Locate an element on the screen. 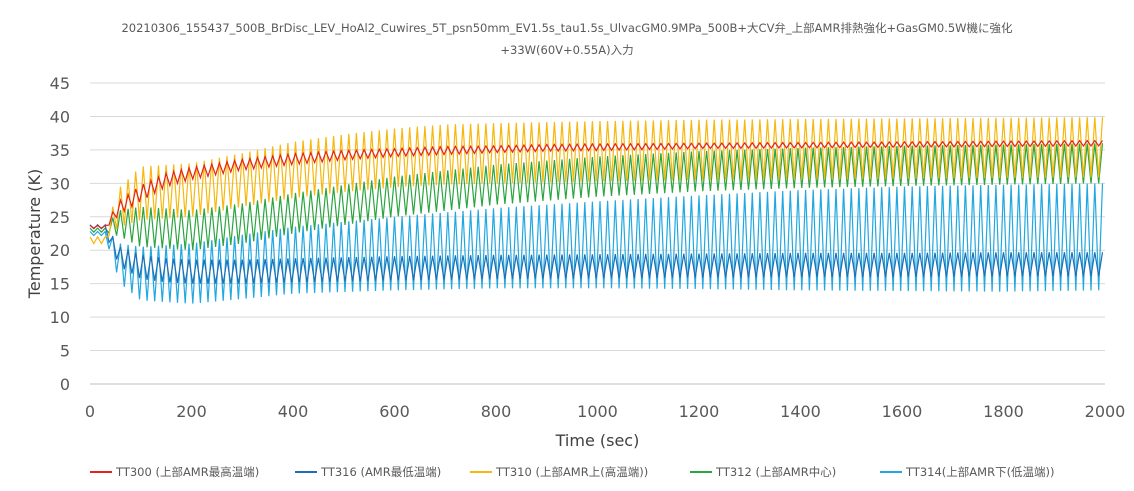  legend-label: TT300 (上部AMR最高温端) is located at coordinates (187, 472).